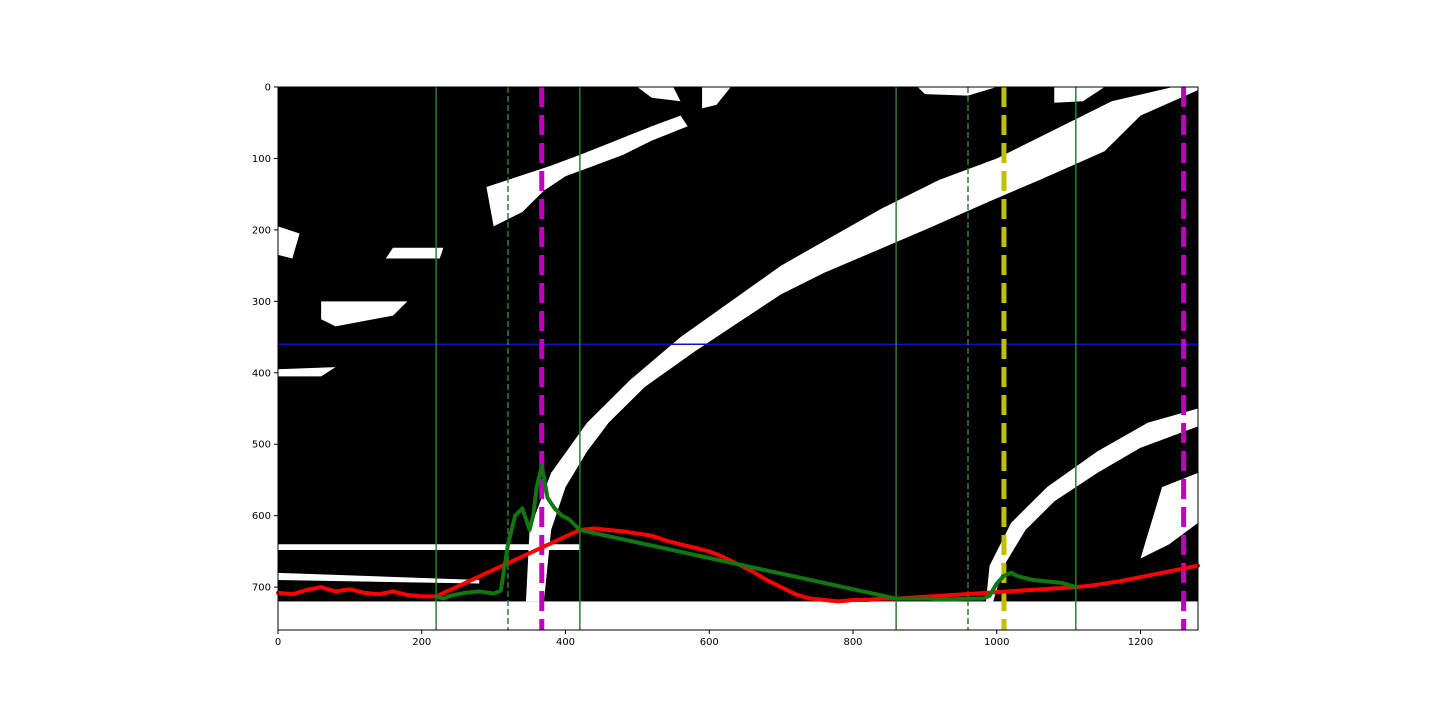 The height and width of the screenshot is (720, 1440). Describe the element at coordinates (1091, 505) in the screenshot. I see `lane-band-right` at that location.